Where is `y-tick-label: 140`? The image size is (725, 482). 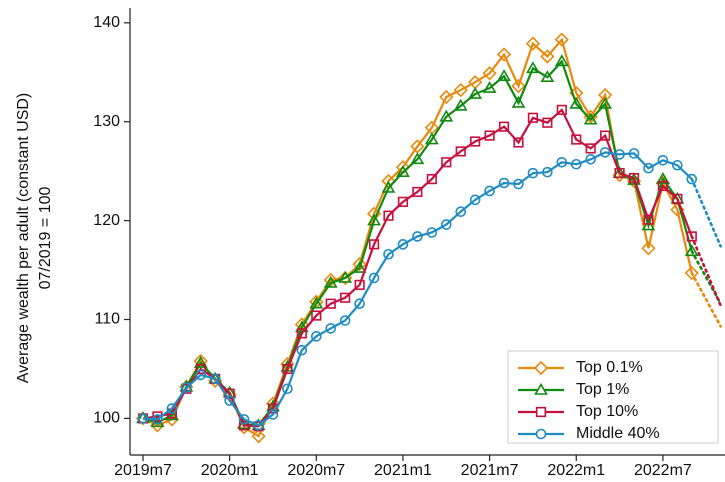 y-tick-label: 140 is located at coordinates (106, 22).